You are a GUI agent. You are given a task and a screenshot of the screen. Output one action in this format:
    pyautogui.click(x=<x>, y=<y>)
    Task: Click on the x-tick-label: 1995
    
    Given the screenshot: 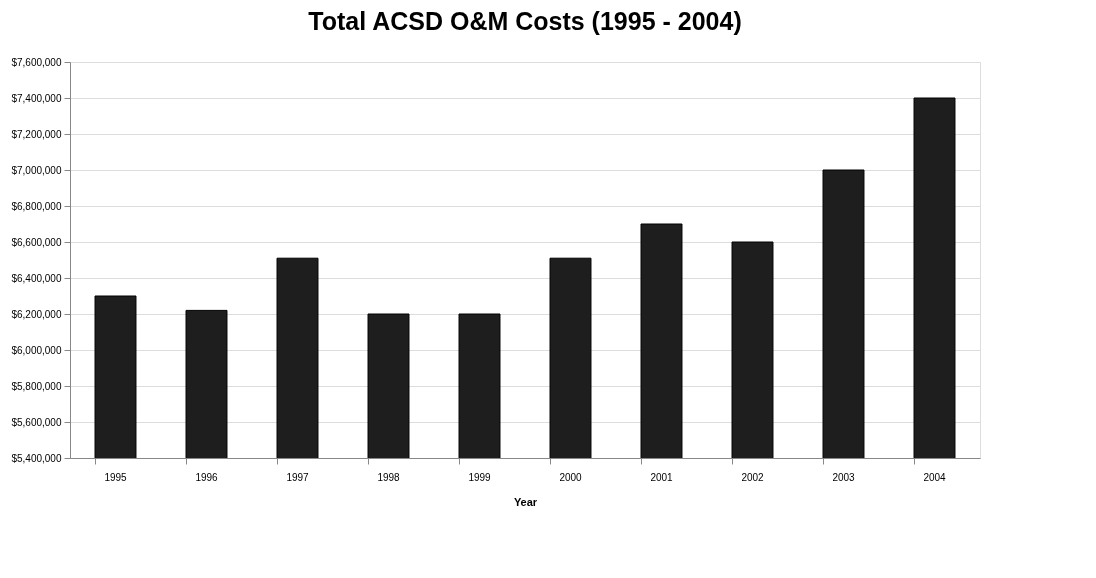 What is the action you would take?
    pyautogui.click(x=116, y=477)
    